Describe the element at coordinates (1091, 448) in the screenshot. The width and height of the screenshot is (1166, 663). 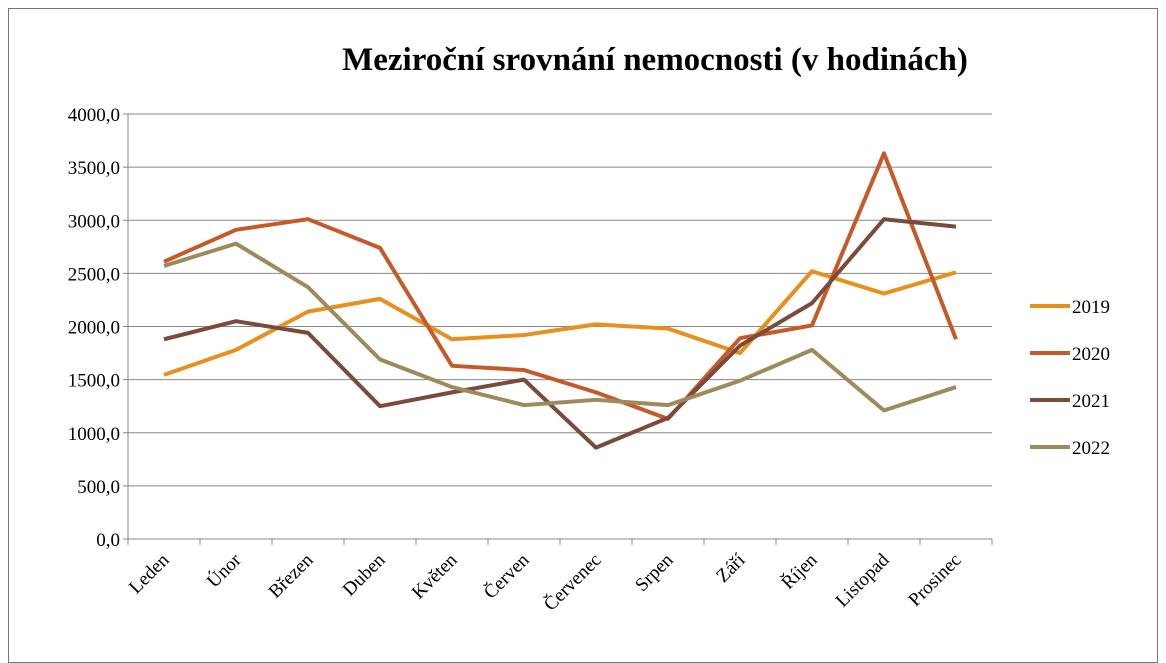
I see `legend-label: 2022` at that location.